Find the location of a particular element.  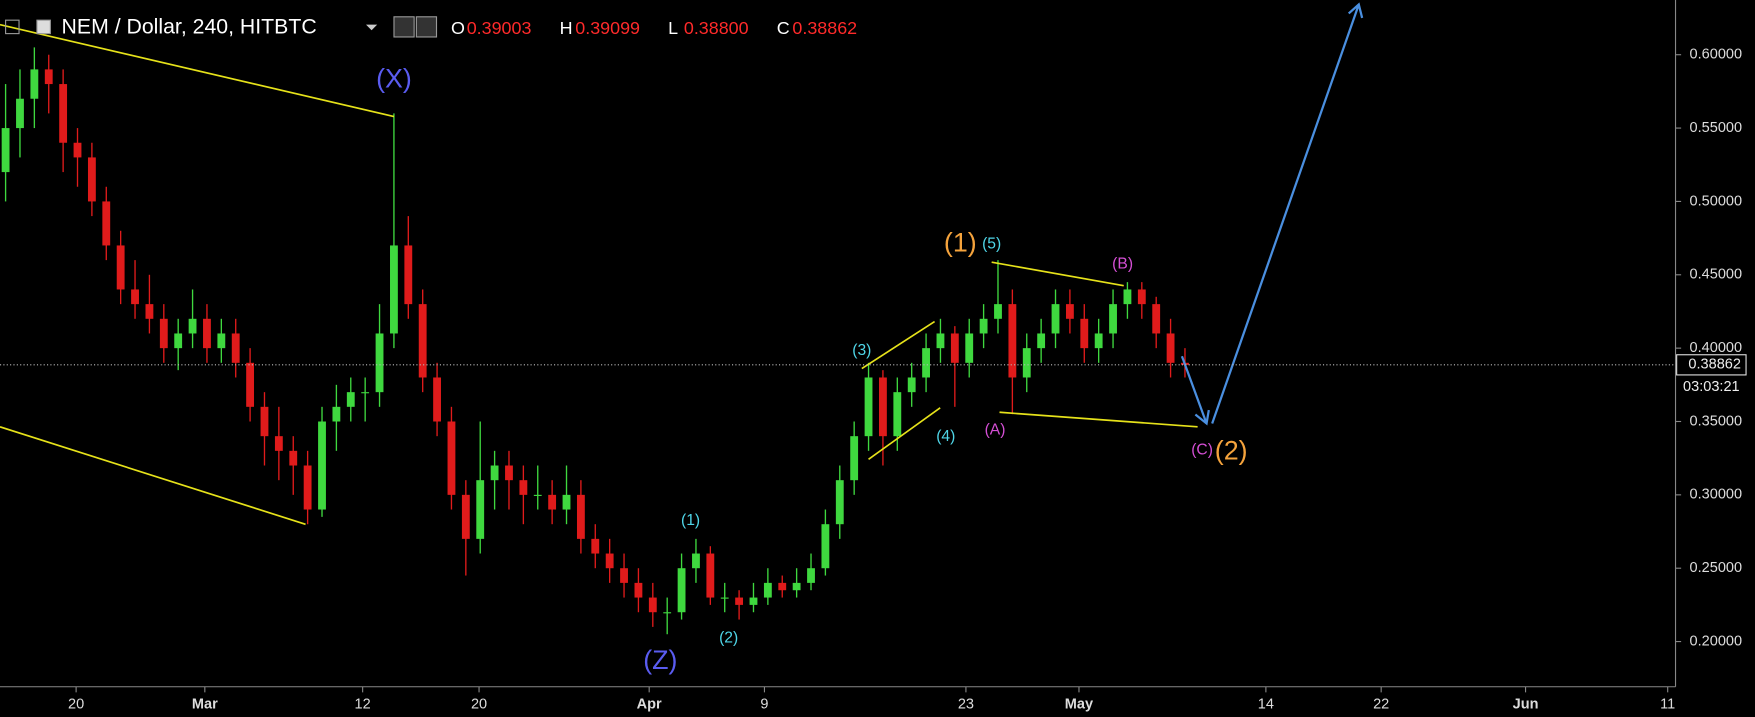

y-tick-label: 0.20000 is located at coordinates (1716, 641).